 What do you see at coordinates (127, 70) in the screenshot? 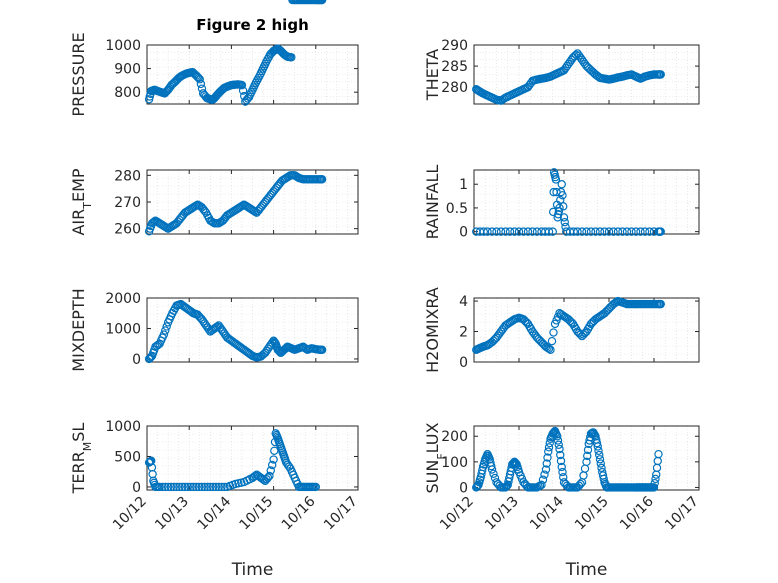
I see `y-tick-label: 900` at bounding box center [127, 70].